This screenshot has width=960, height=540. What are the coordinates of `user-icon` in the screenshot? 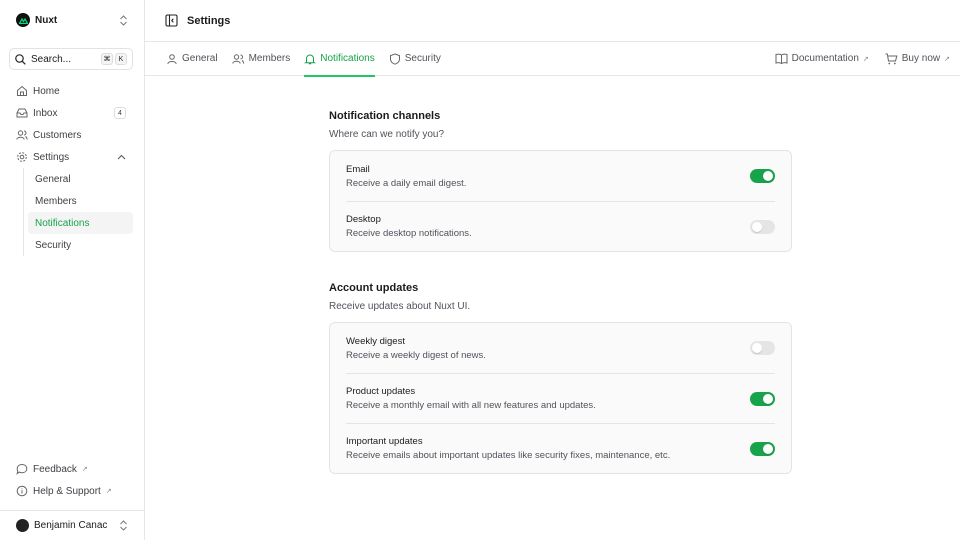 It's located at (172, 59).